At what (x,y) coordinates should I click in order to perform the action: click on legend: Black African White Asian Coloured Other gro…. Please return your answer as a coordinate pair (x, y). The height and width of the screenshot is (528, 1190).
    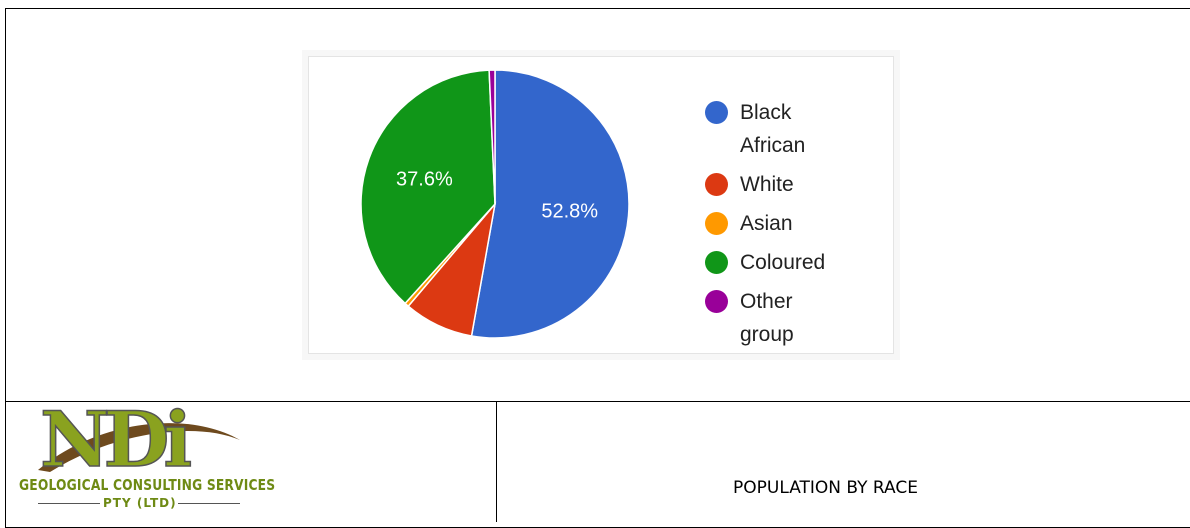
    Looking at the image, I should click on (795, 226).